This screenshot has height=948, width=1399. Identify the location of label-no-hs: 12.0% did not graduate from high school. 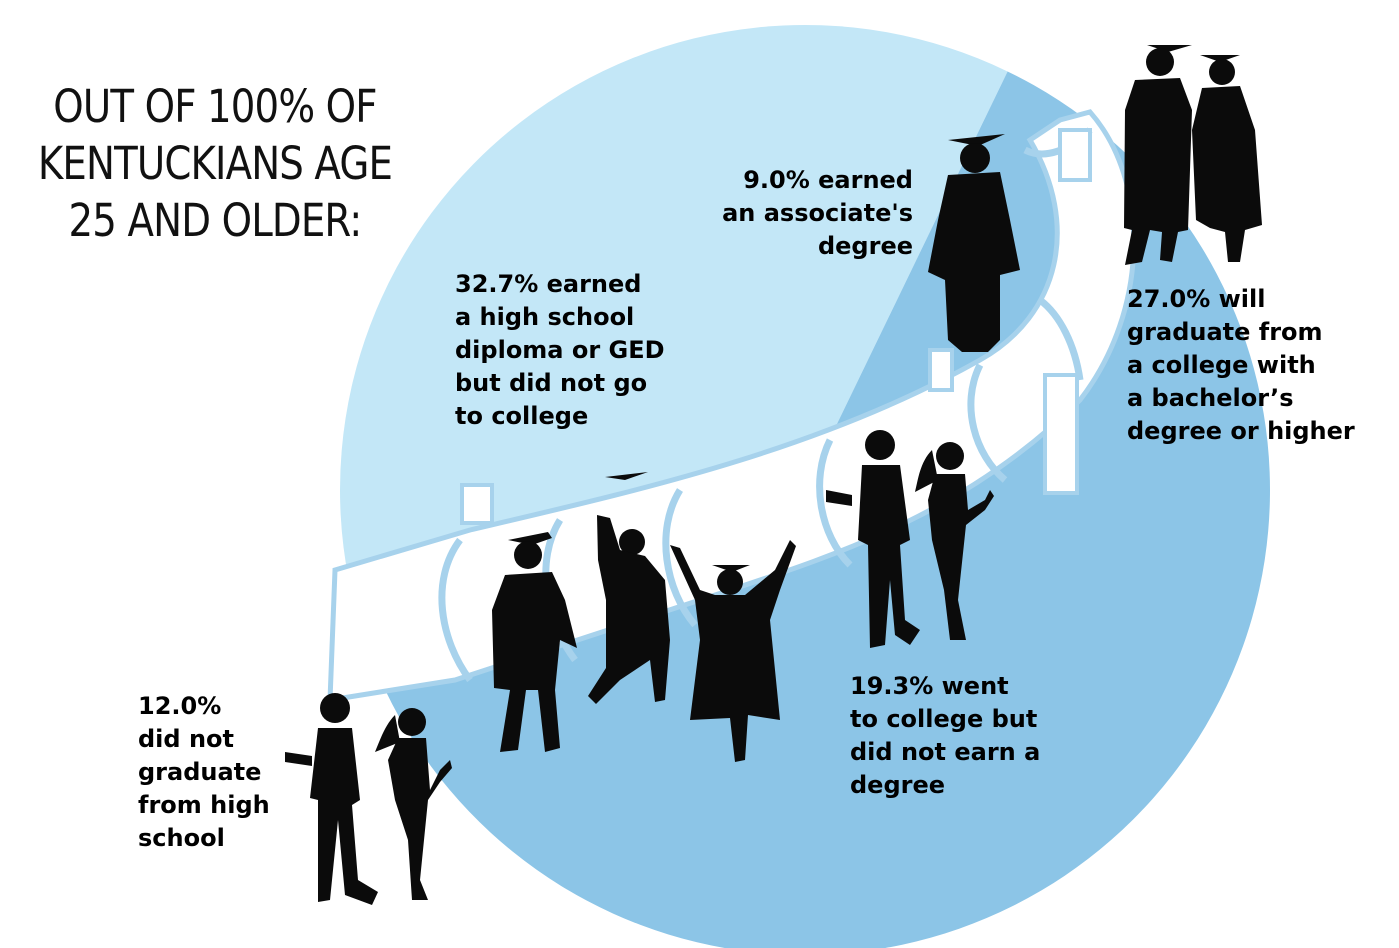
(204, 772).